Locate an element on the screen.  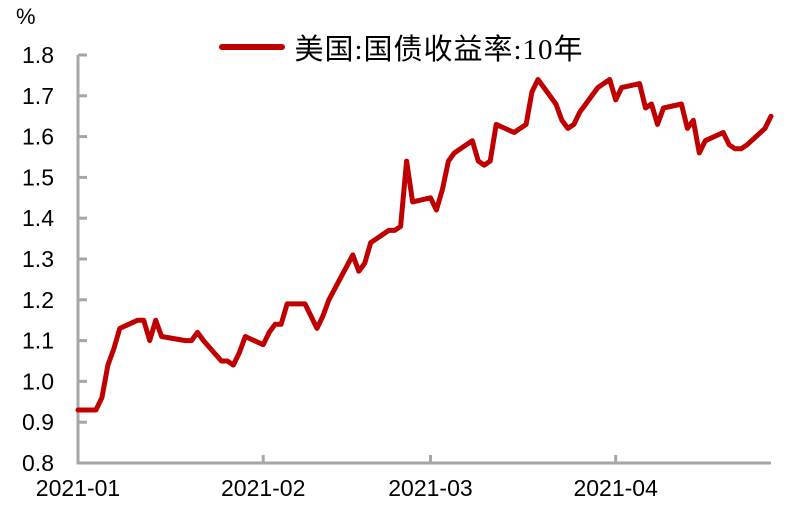
y-axis-tick-label: 1.4 is located at coordinates (38, 218).